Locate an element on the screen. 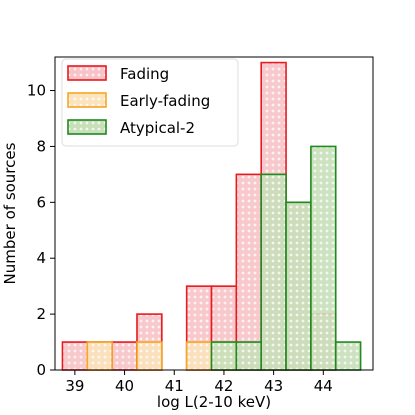 This screenshot has width=415, height=415. y-axis-ticks: 0 2 4 6 8 10 is located at coordinates (41, 230).